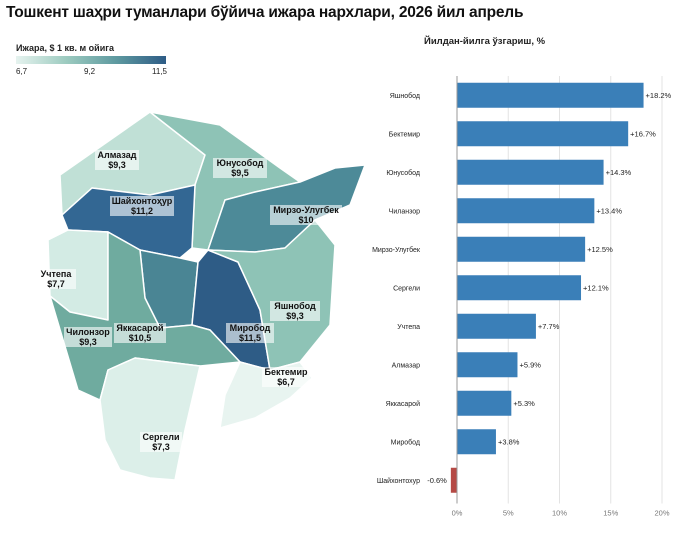  I want to click on district-label-name: Алмазад, so click(117, 155).